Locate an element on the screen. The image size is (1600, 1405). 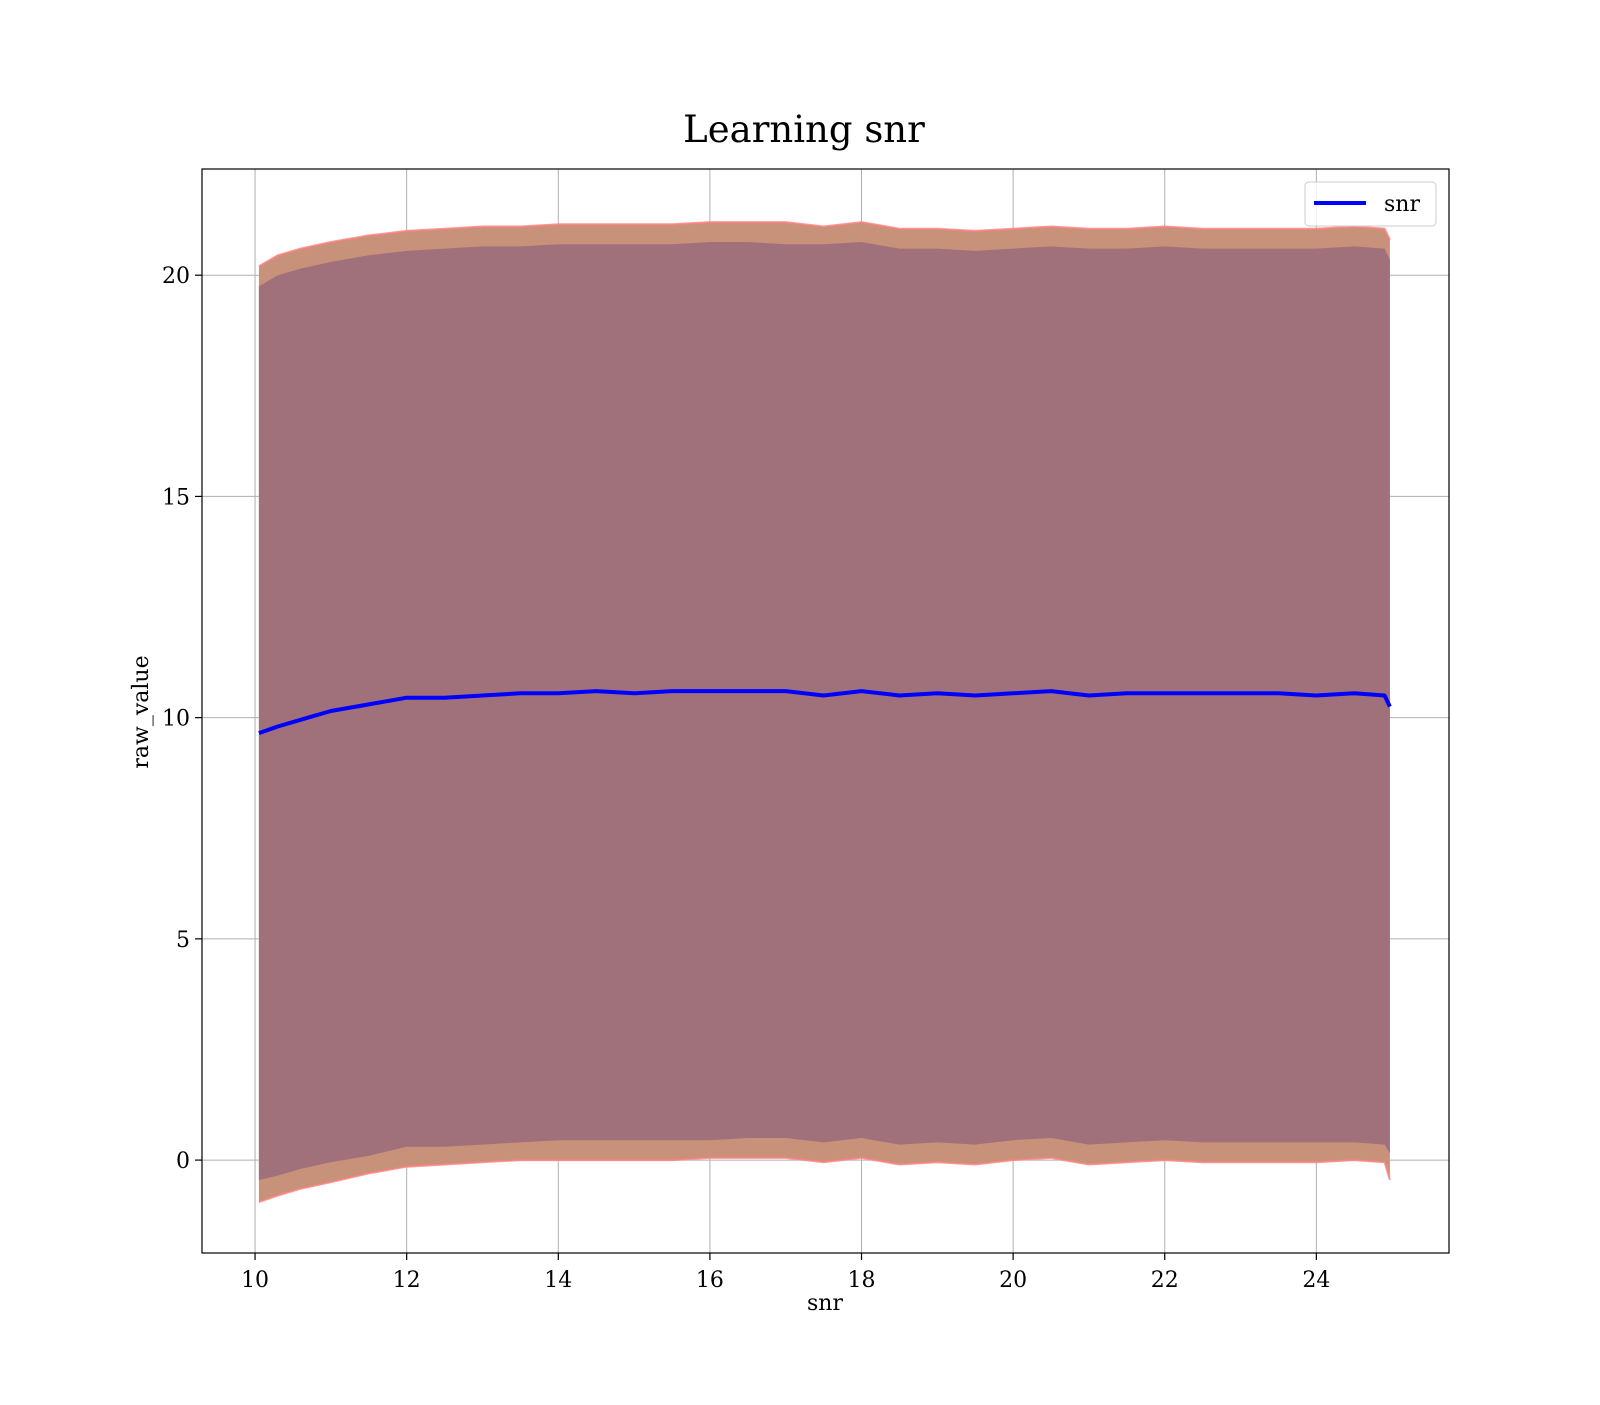
y-tick-label: 15 is located at coordinates (176, 497).